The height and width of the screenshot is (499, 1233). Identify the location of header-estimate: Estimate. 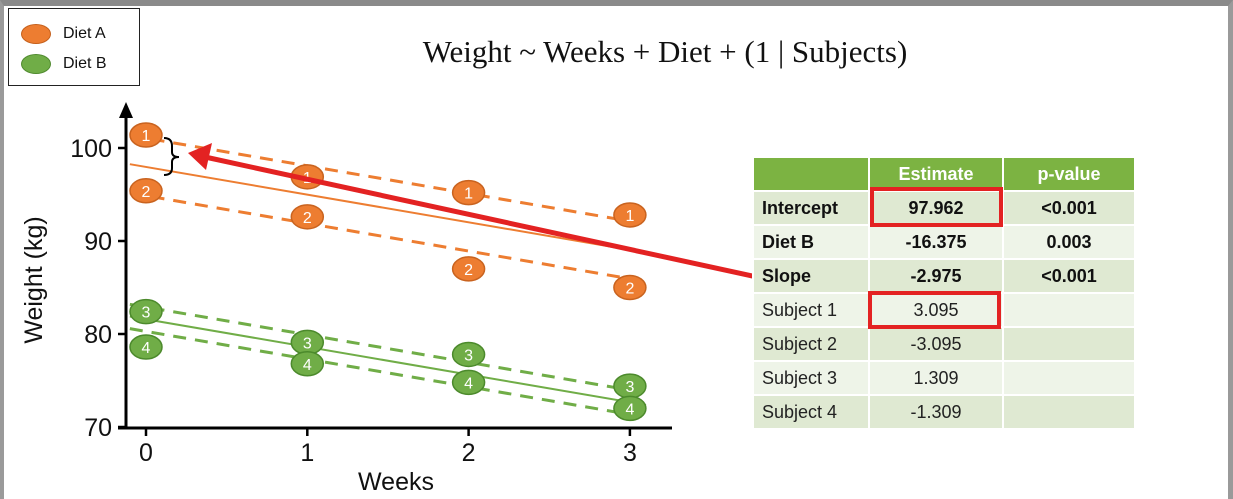
(936, 174).